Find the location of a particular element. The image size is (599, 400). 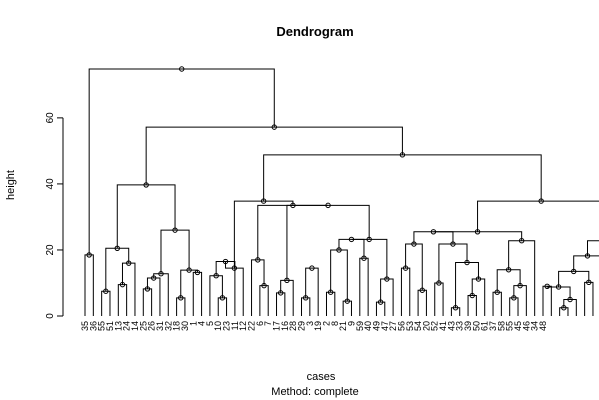

leaf-label: 31 is located at coordinates (160, 326).